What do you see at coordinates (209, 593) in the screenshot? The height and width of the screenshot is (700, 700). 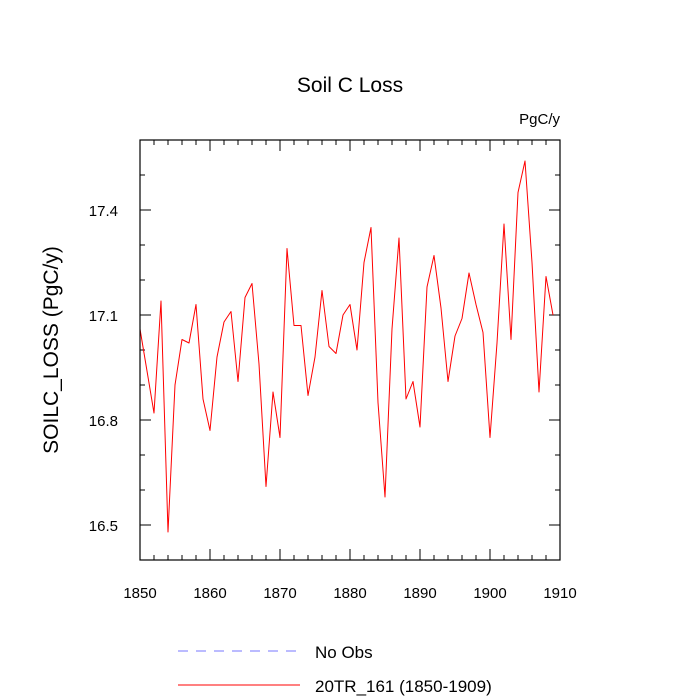 I see `x-tick-label: 1860` at bounding box center [209, 593].